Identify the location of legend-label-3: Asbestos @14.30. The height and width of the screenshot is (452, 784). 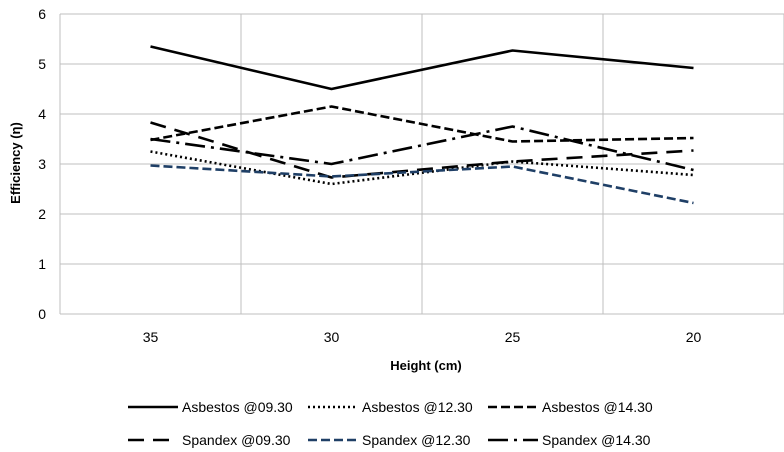
(597, 407).